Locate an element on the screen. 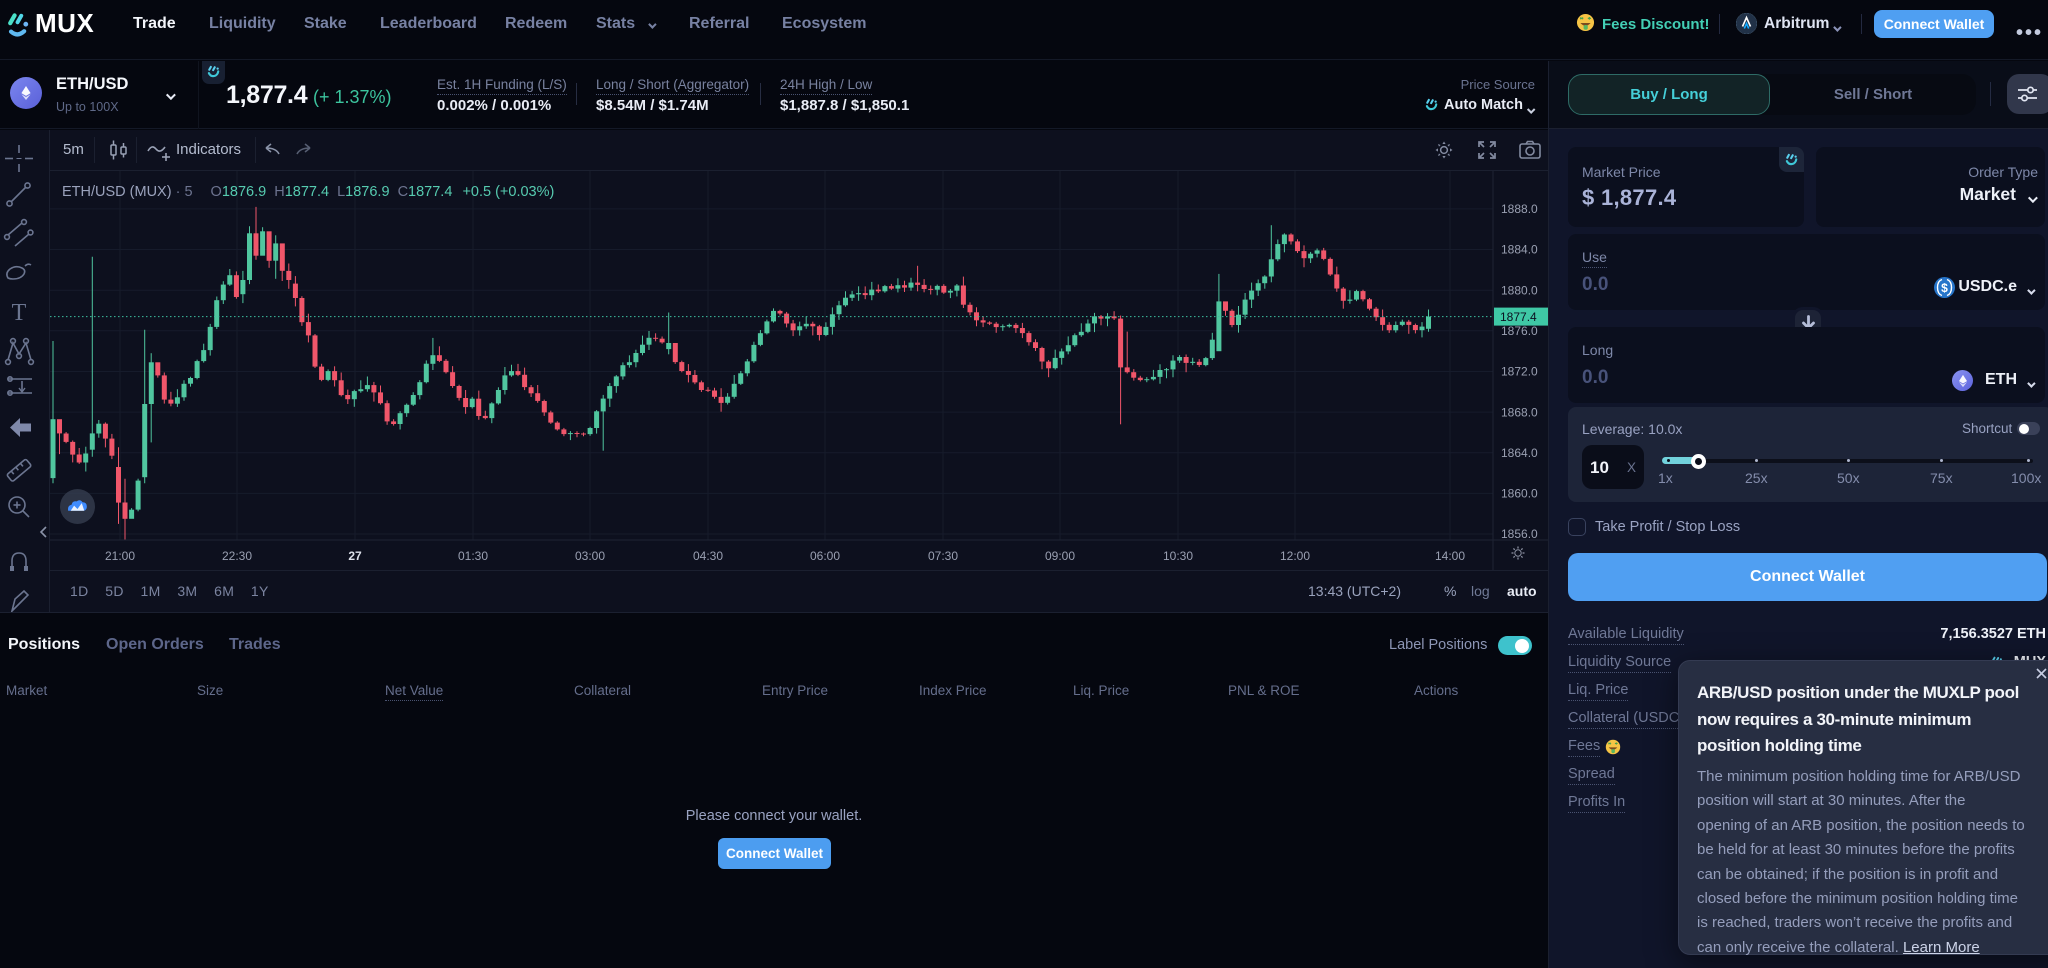 The height and width of the screenshot is (968, 2048). svg-text: 1888.0 is located at coordinates (1519, 209).